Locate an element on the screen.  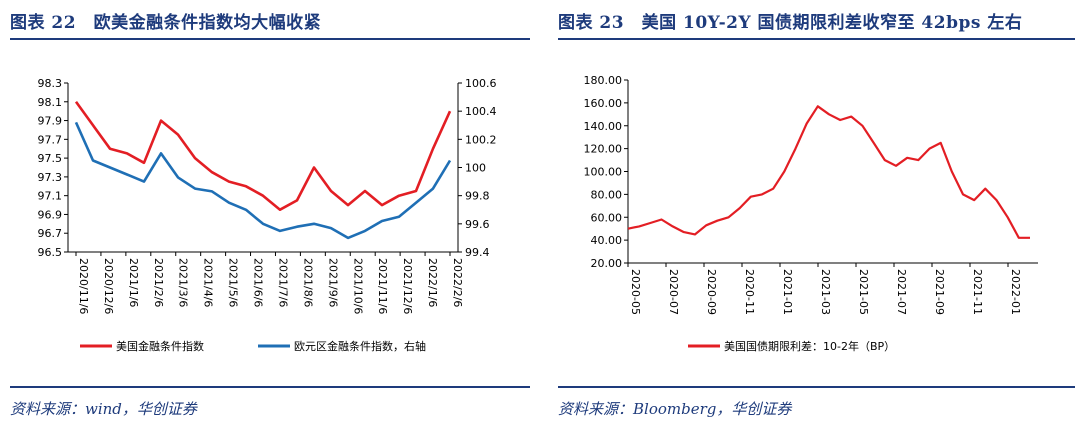
x-tick-label: 2022/2/6 is located at coordinates (457, 282).